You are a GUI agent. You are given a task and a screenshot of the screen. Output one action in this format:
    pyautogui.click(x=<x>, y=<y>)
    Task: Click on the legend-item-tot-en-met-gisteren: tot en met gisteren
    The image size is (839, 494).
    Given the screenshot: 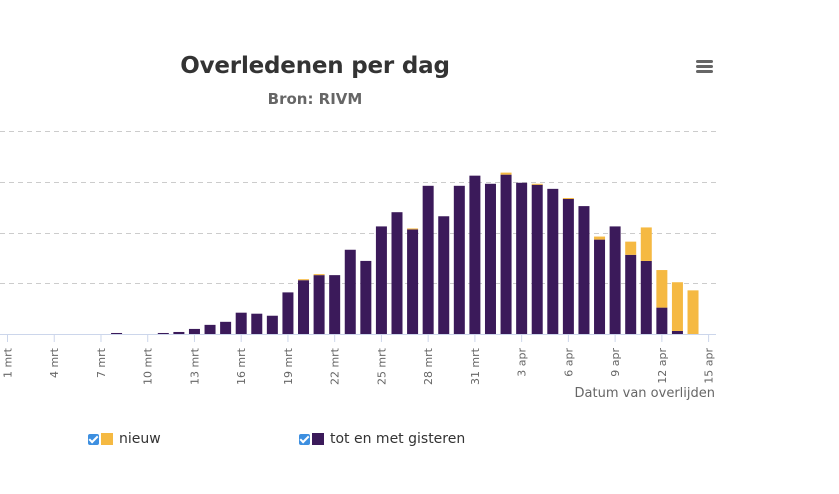 What is the action you would take?
    pyautogui.click(x=382, y=439)
    